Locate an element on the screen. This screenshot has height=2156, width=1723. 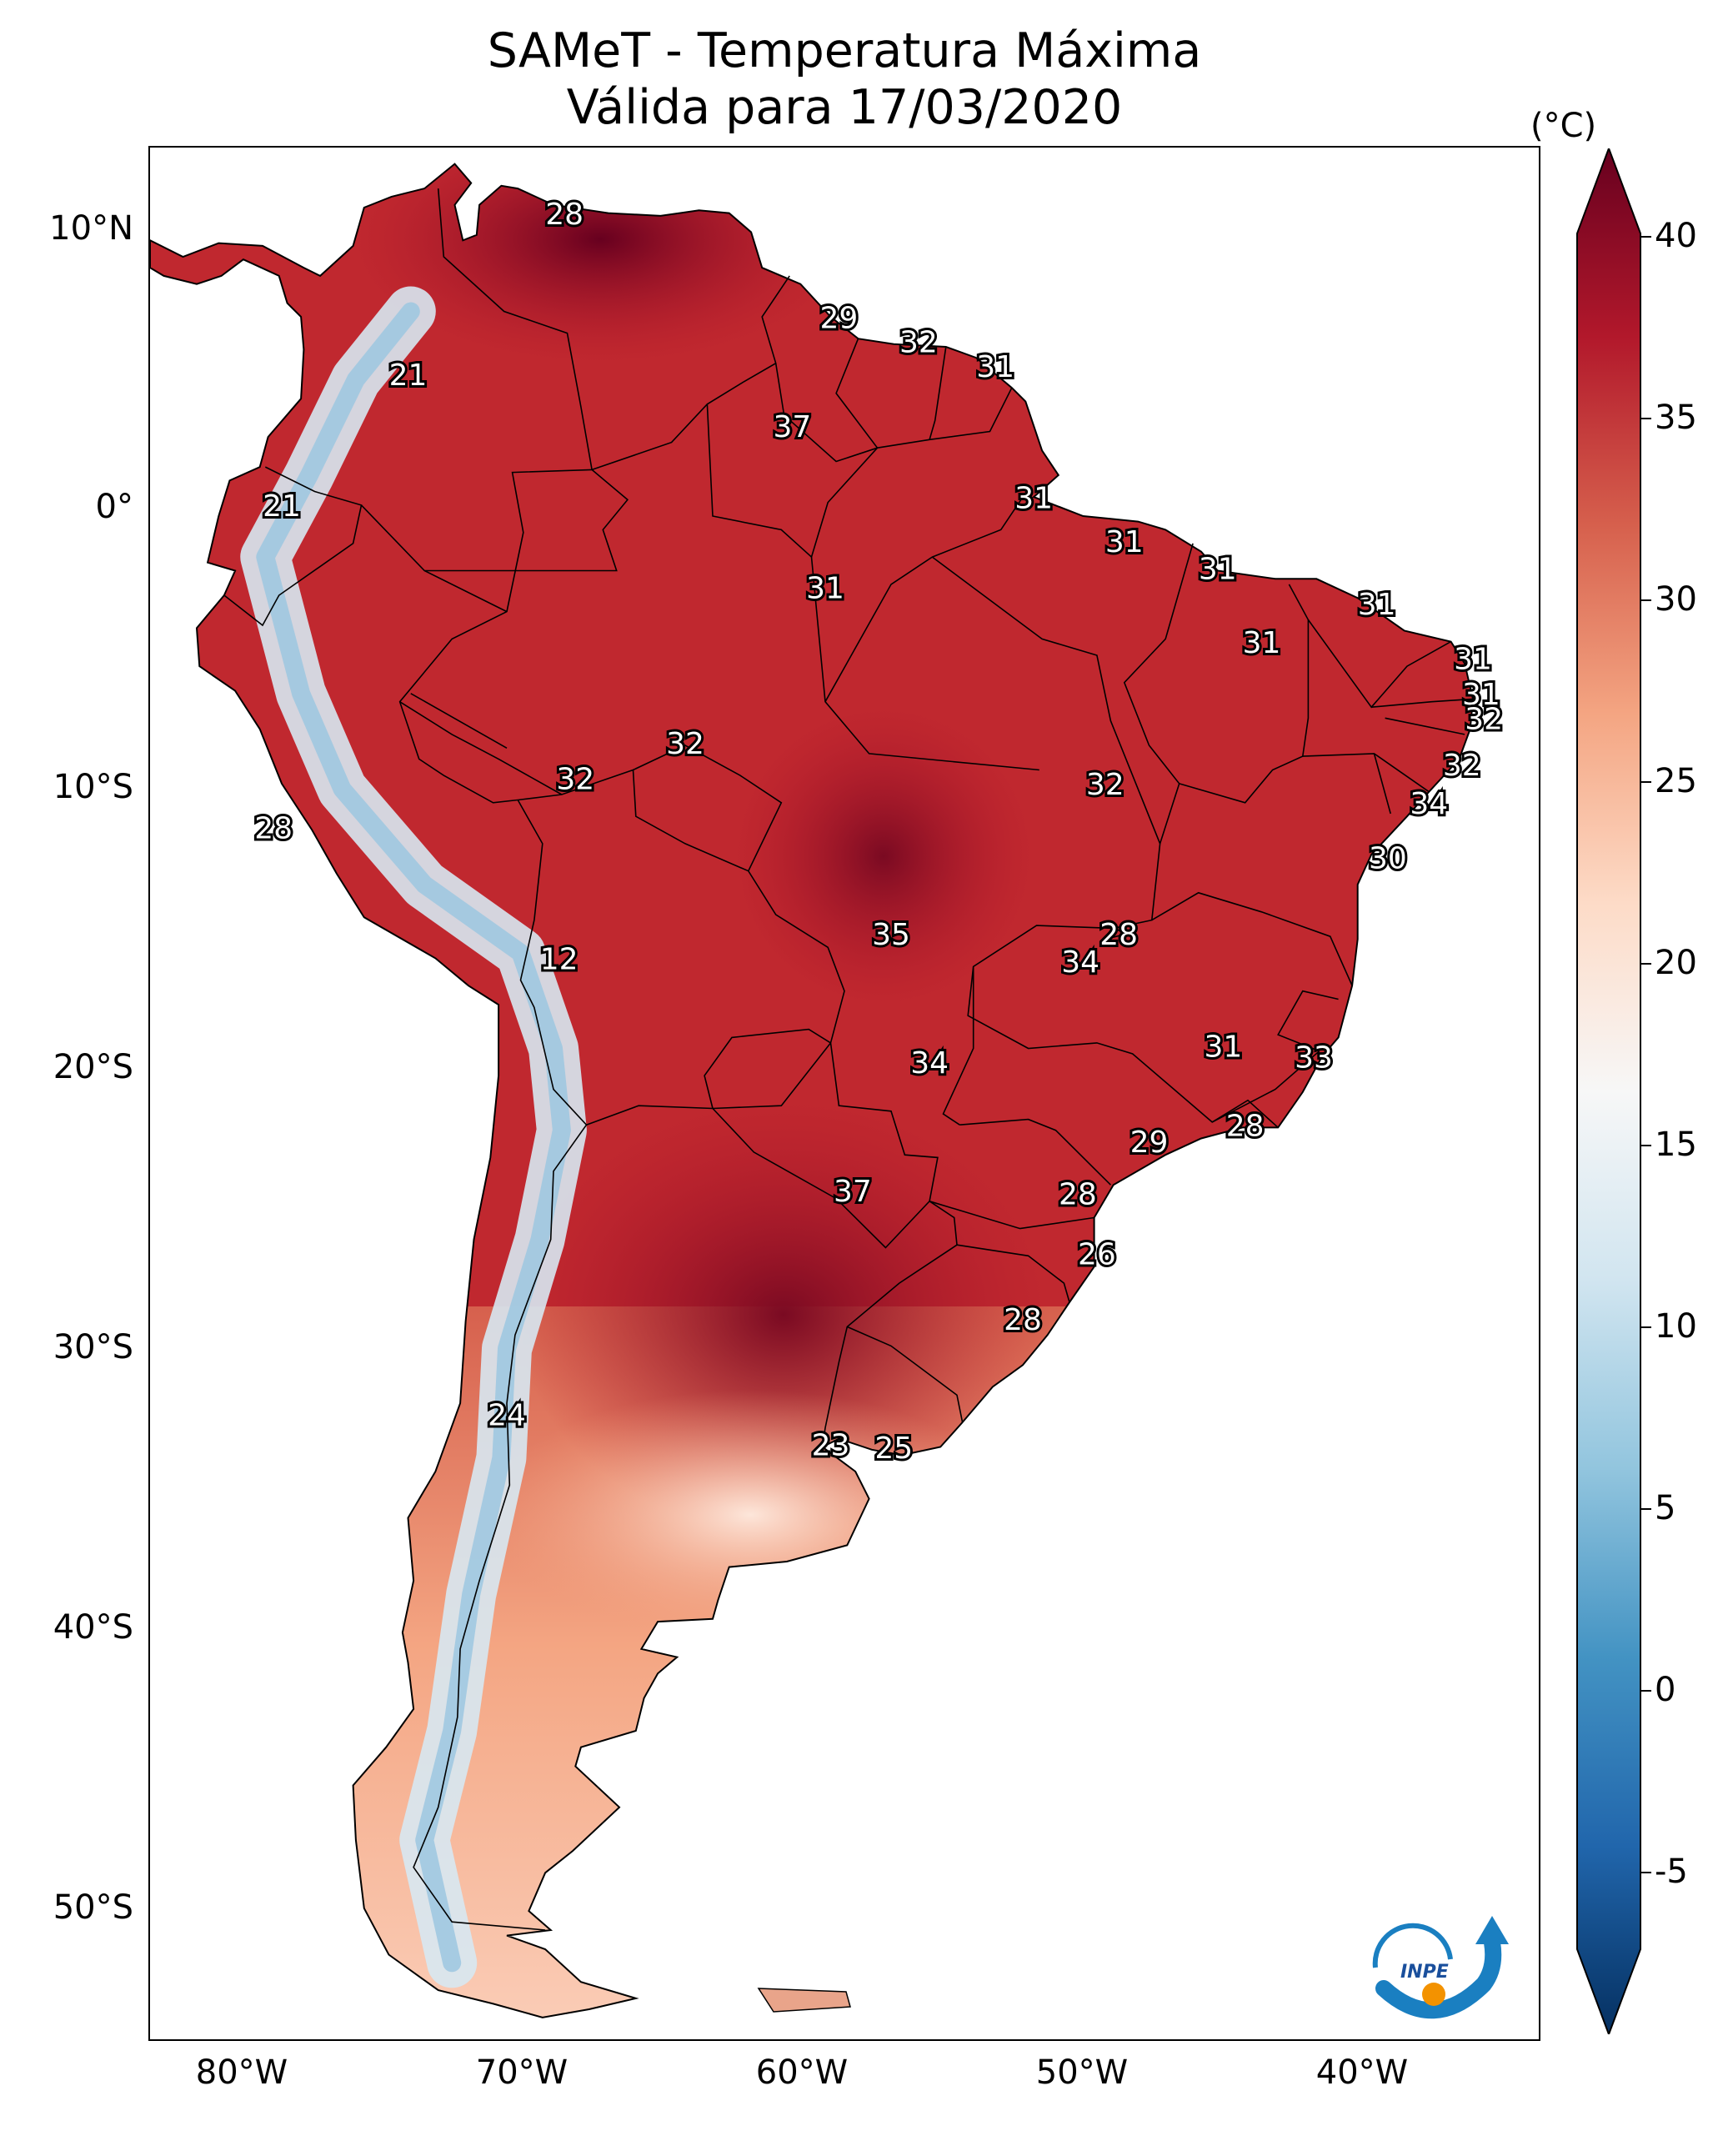
colorbar-tick-label: 5 is located at coordinates (1665, 1508).